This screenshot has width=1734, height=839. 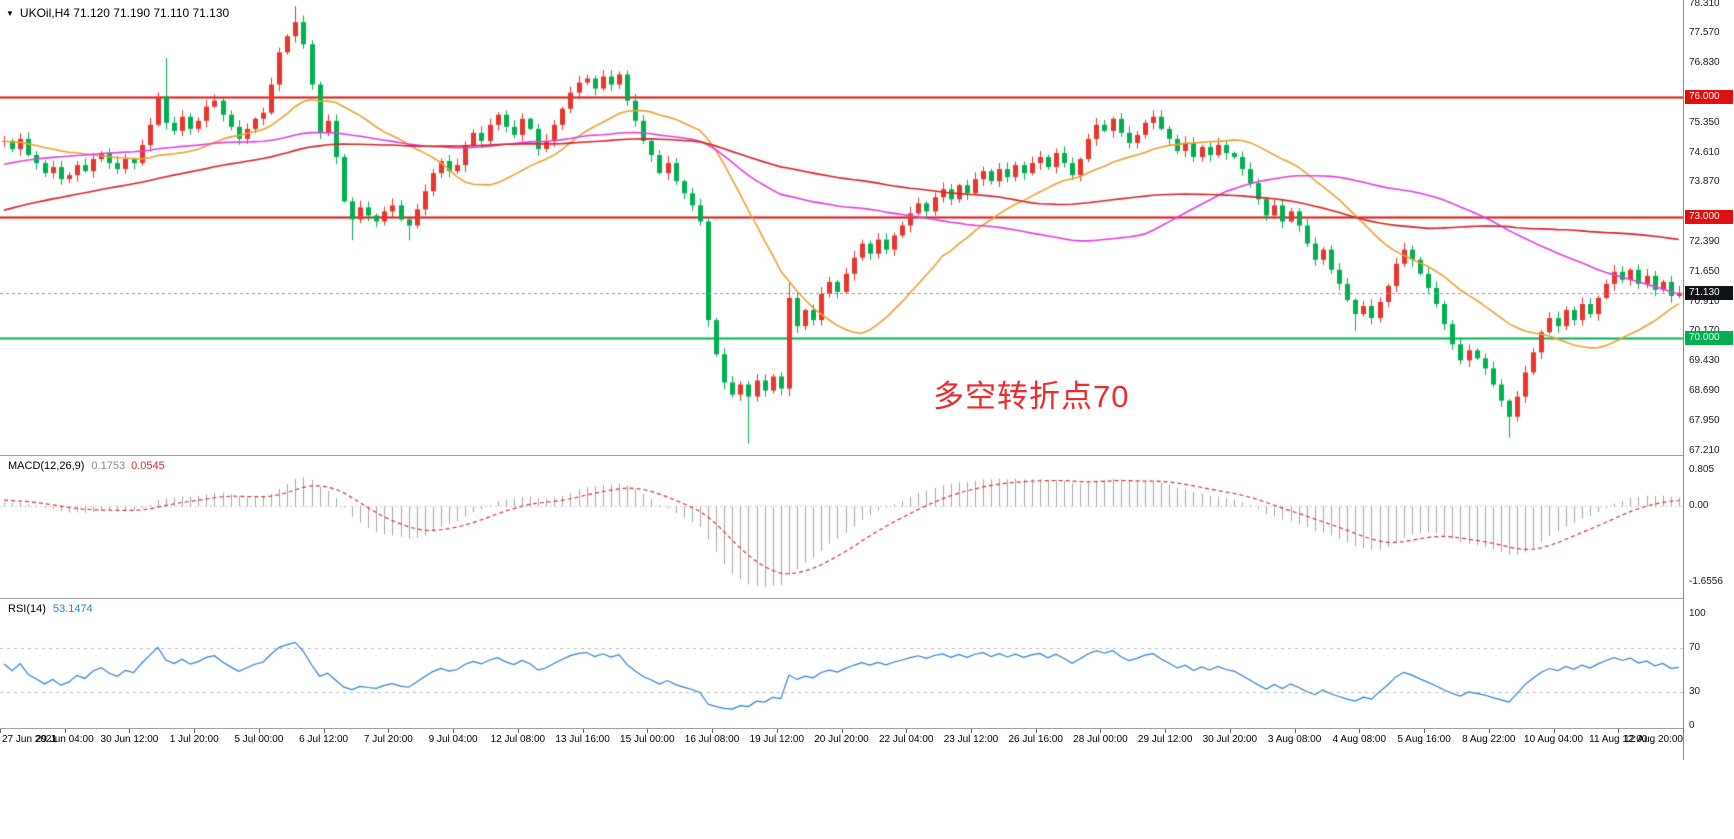 What do you see at coordinates (1704, 420) in the screenshot?
I see `price-tick-label: 67.950` at bounding box center [1704, 420].